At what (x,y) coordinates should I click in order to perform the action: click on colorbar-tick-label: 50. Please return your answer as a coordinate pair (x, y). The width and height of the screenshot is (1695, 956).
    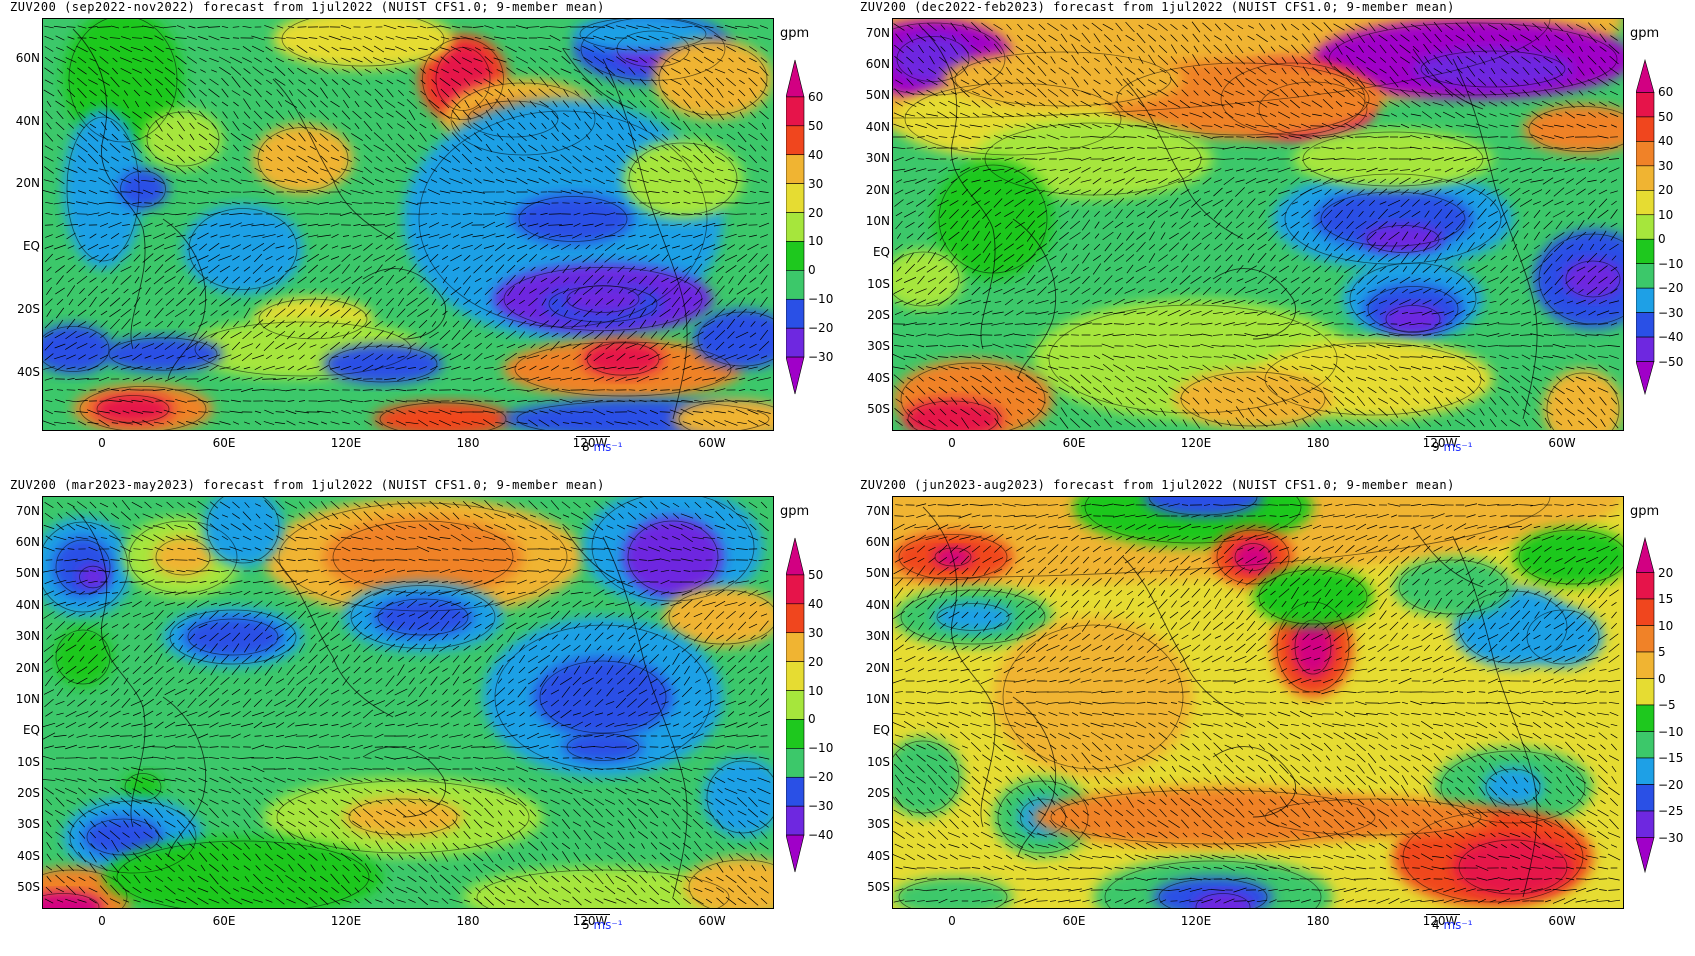
    Looking at the image, I should click on (816, 574).